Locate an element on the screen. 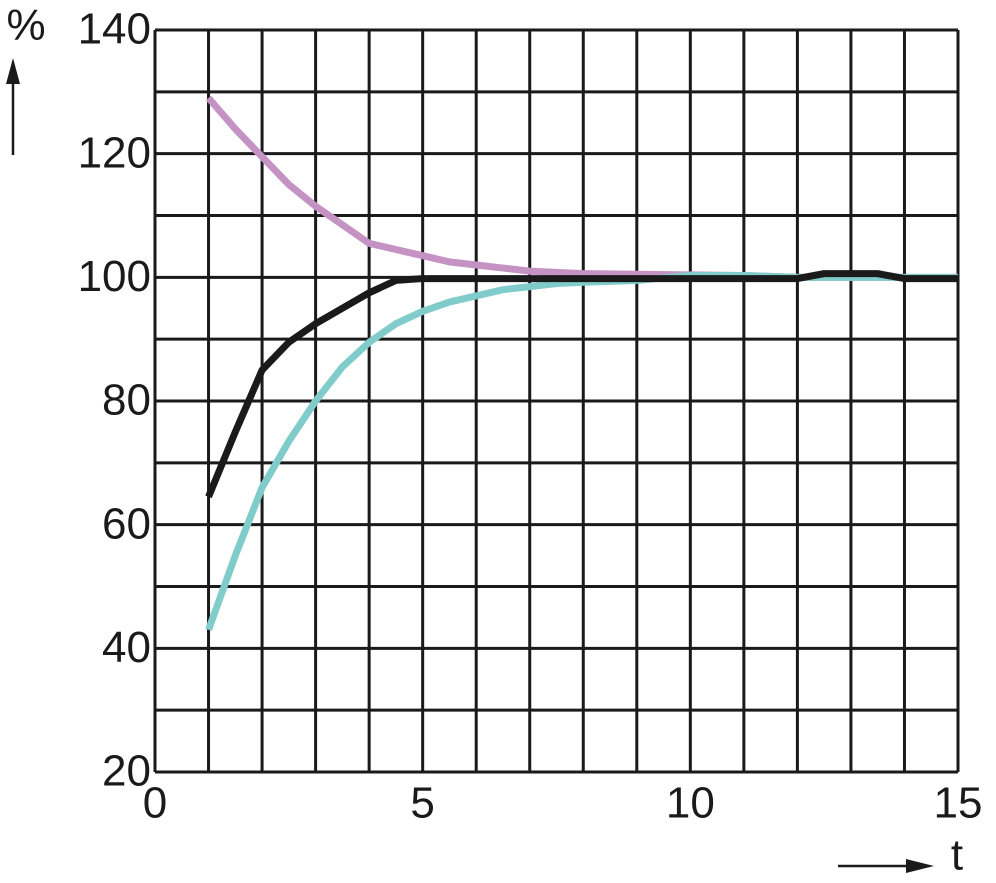 The height and width of the screenshot is (883, 996). y-tick-label: 100 is located at coordinates (114, 276).